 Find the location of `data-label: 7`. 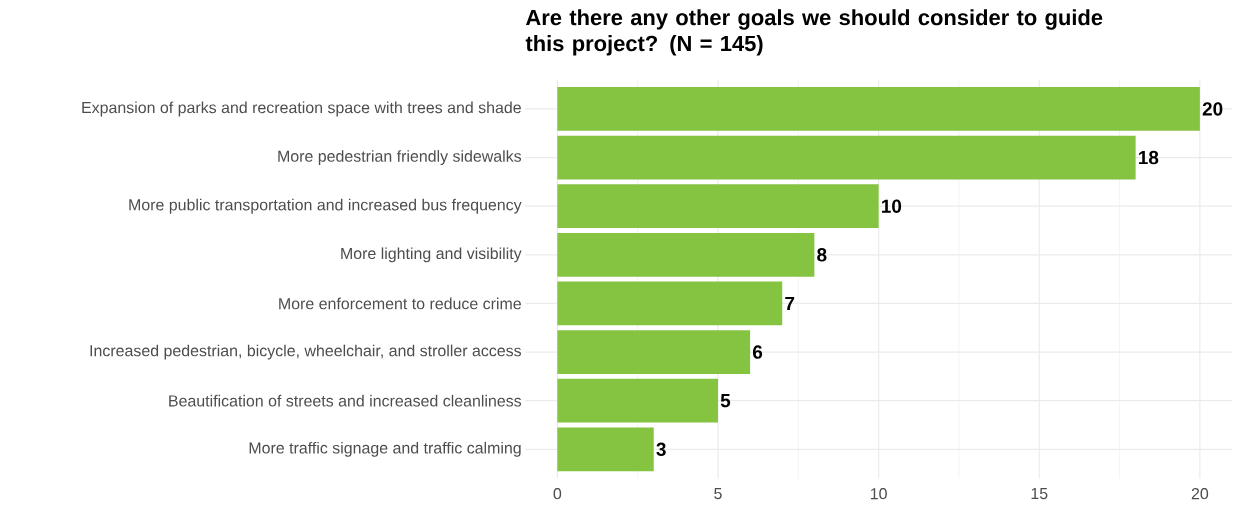

data-label: 7 is located at coordinates (790, 303).